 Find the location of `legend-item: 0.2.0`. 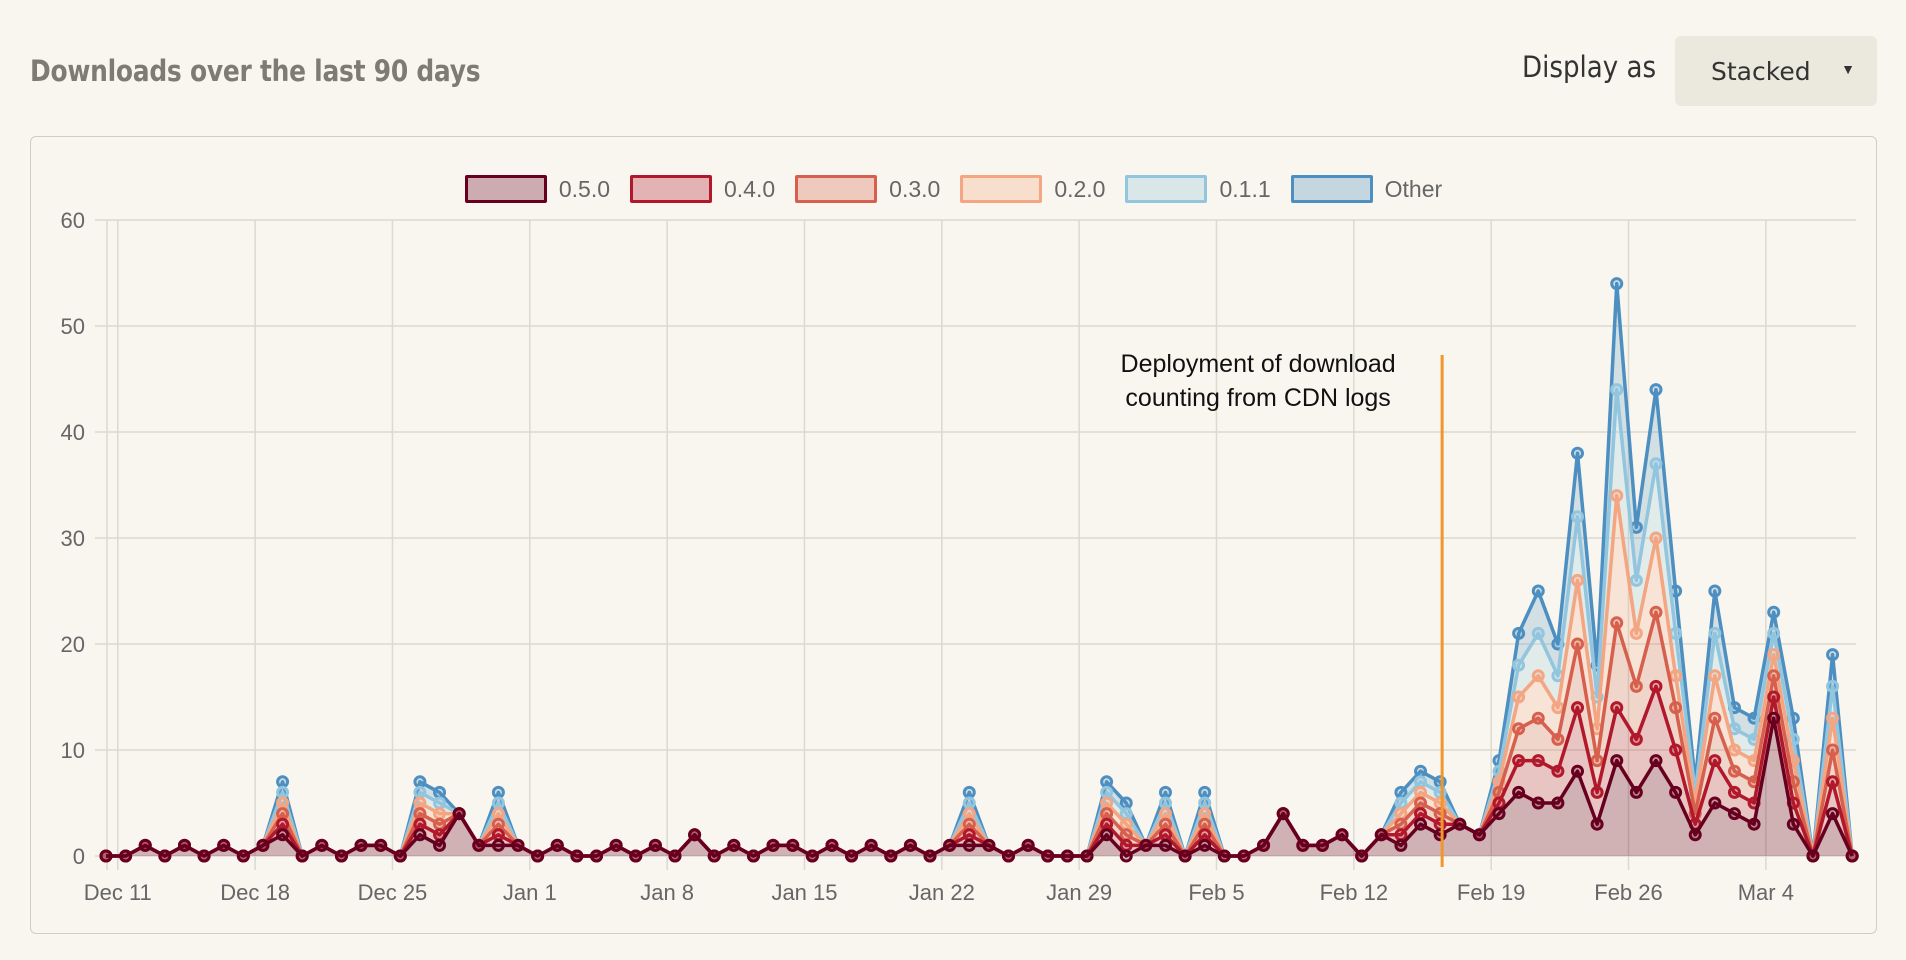

legend-item: 0.2.0 is located at coordinates (1032, 189).